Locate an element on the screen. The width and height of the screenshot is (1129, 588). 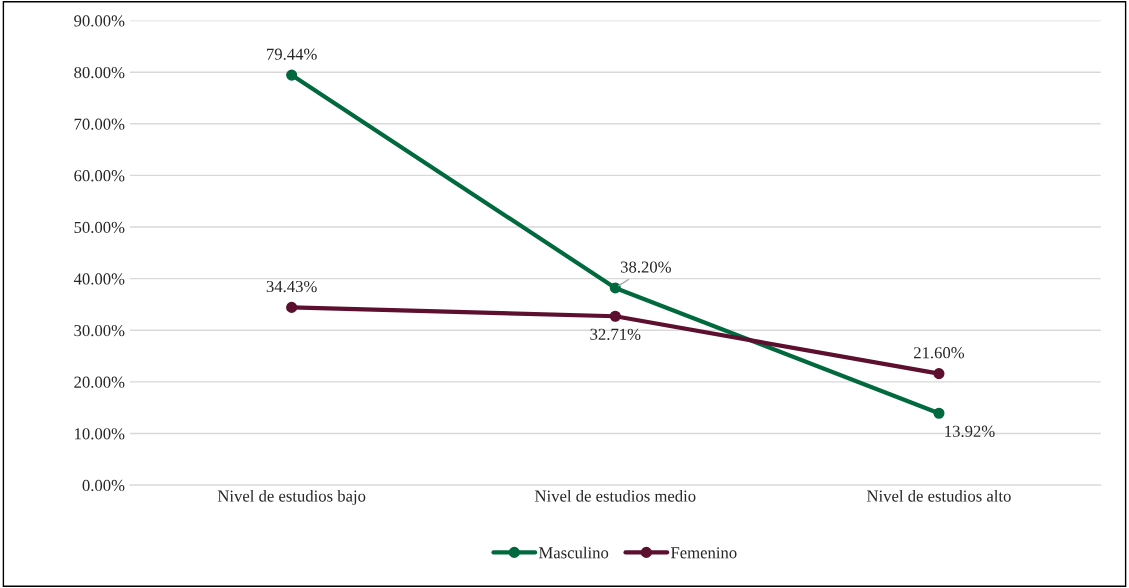
legend-label: Femenino is located at coordinates (703, 553).